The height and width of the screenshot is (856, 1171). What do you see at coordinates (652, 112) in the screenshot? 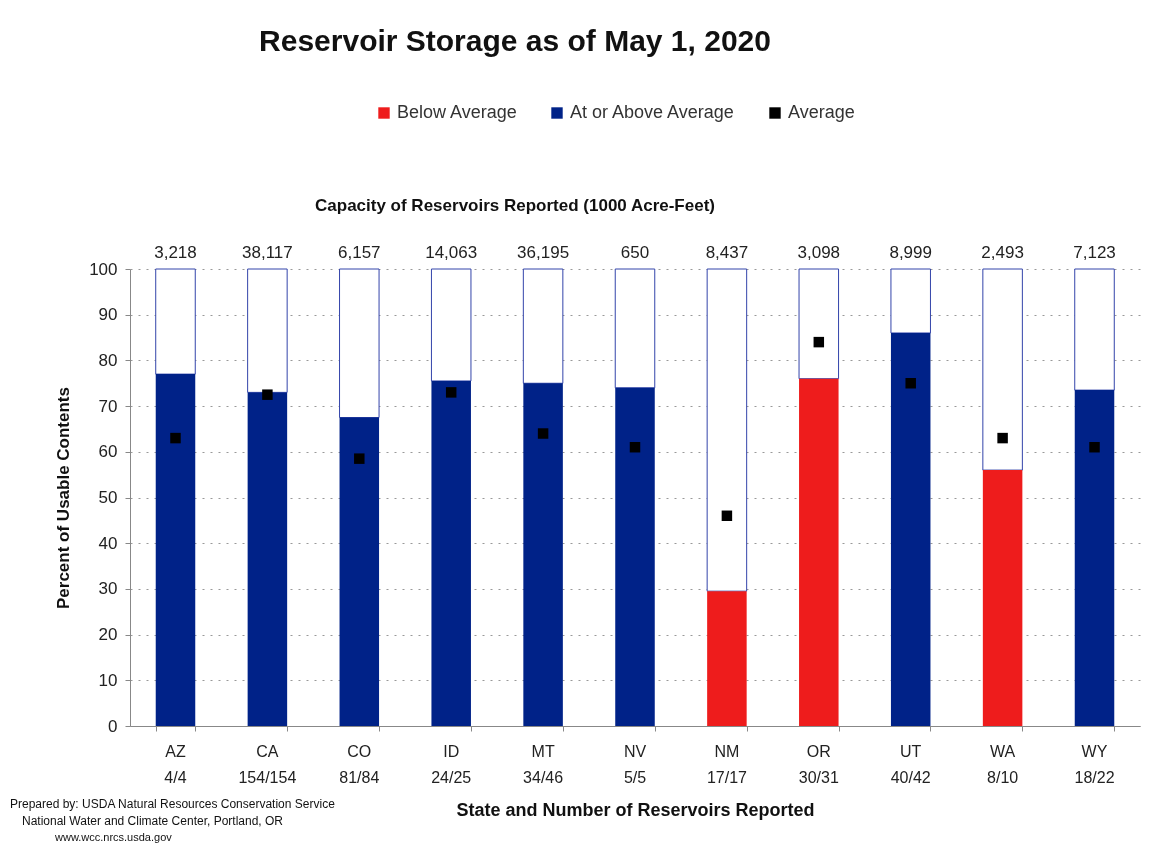
I see `legend-label: At or Above Average` at bounding box center [652, 112].